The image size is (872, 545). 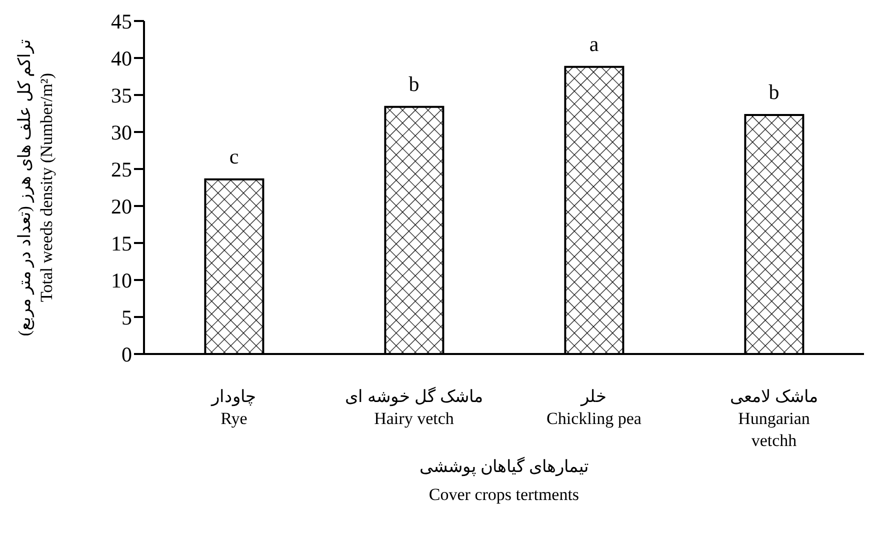 What do you see at coordinates (121, 21) in the screenshot?
I see `y-tick-label: 45` at bounding box center [121, 21].